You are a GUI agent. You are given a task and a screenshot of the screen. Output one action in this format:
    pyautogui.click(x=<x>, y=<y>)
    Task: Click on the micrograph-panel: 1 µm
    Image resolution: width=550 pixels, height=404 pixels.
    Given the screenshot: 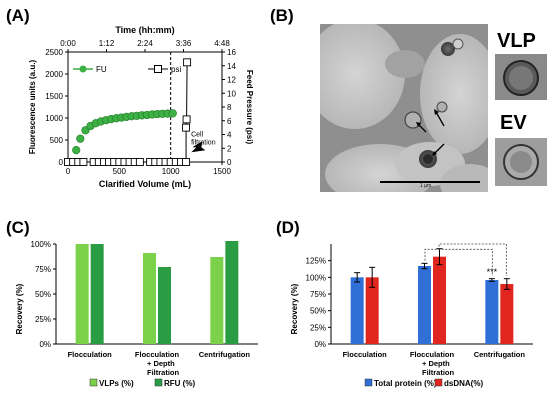 What is the action you would take?
    pyautogui.click(x=404, y=108)
    